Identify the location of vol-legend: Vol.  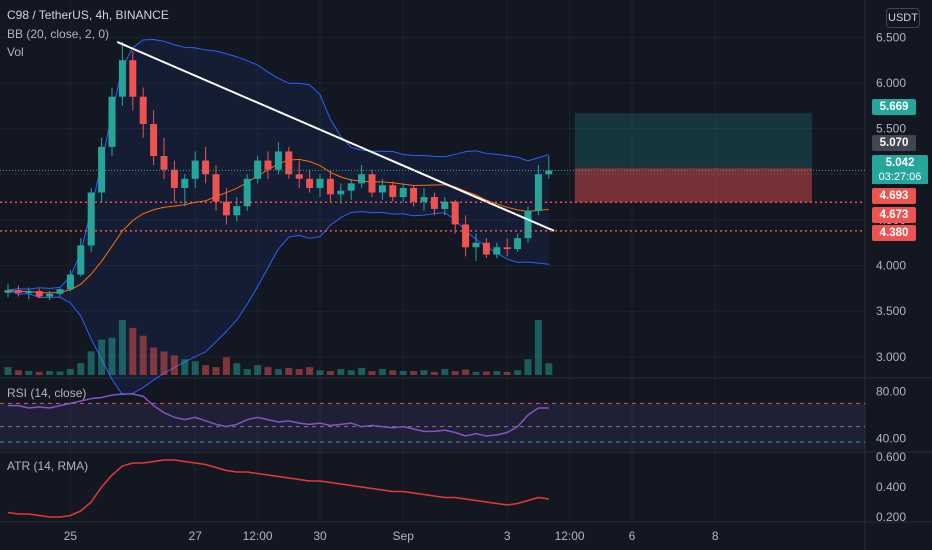
(15, 52).